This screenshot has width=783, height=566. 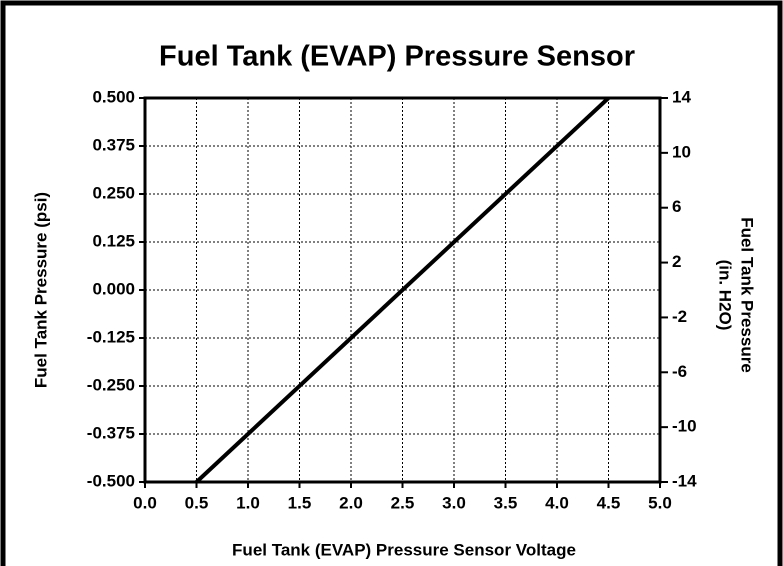 I want to click on y-tick-label: -0.375, so click(x=111, y=432).